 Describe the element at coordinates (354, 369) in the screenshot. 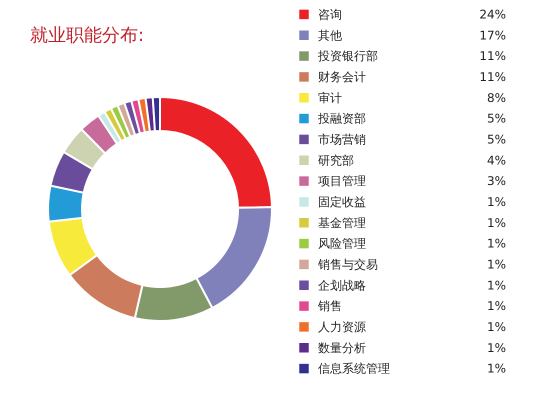

I see `legend-label: 信息系统管理` at that location.